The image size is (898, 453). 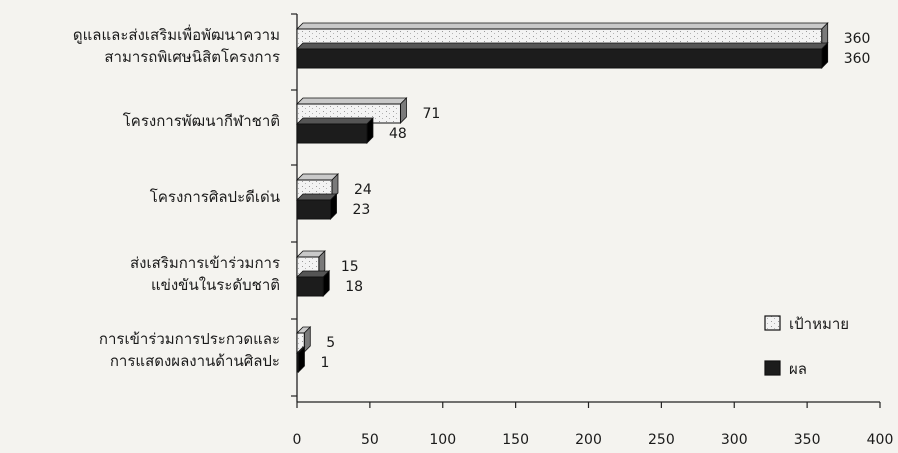 I want to click on x-tick-label: 400, so click(x=880, y=440).